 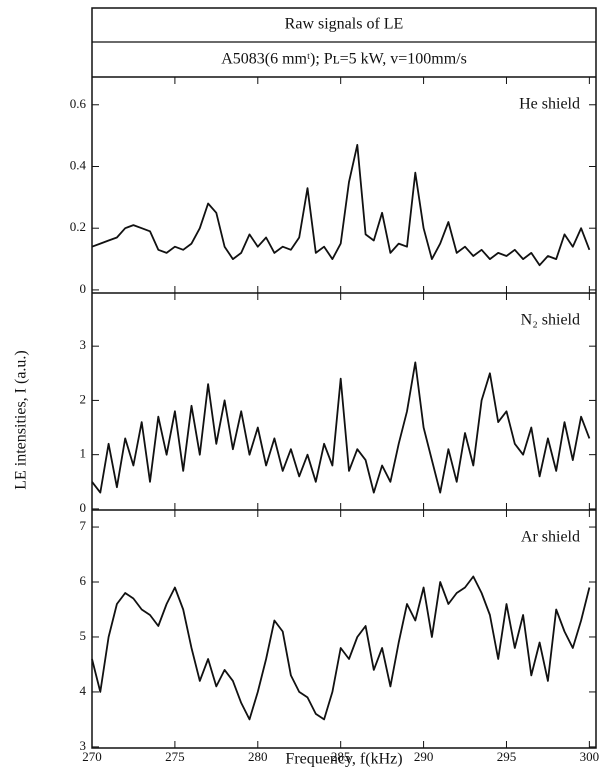 I want to click on x-tick-label: 300, so click(x=590, y=756).